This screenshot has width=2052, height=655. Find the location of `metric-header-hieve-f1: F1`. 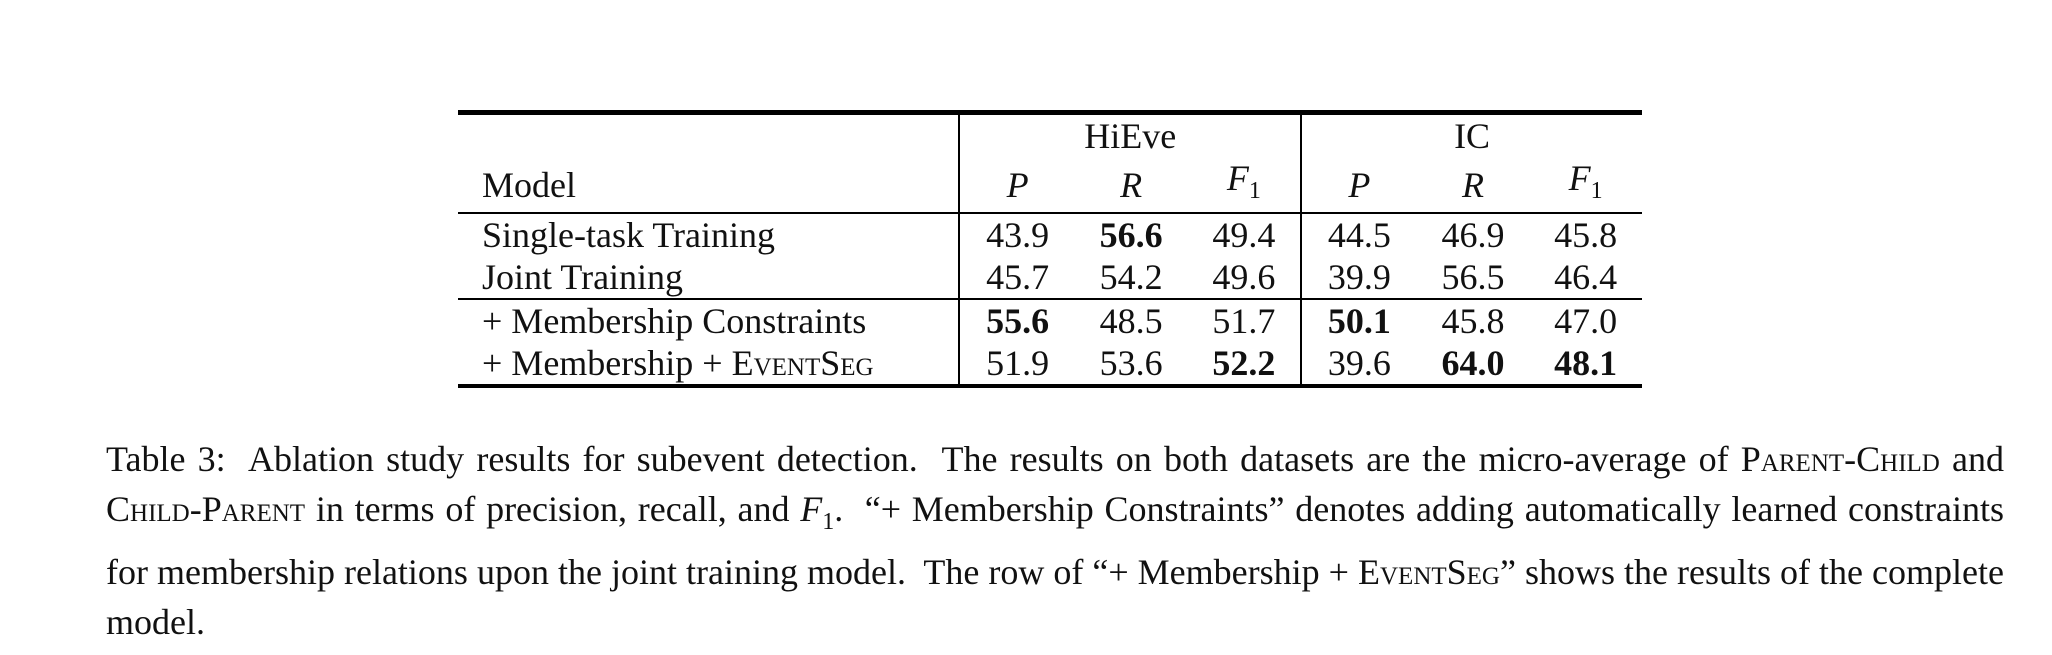

metric-header-hieve-f1: F1 is located at coordinates (1244, 185).